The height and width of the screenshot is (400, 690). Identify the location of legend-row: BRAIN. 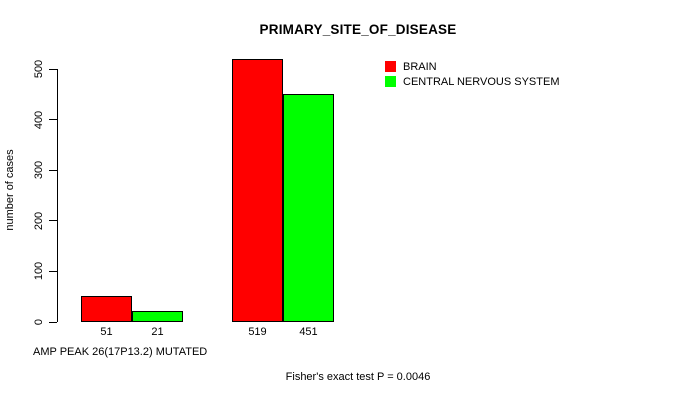
(472, 66).